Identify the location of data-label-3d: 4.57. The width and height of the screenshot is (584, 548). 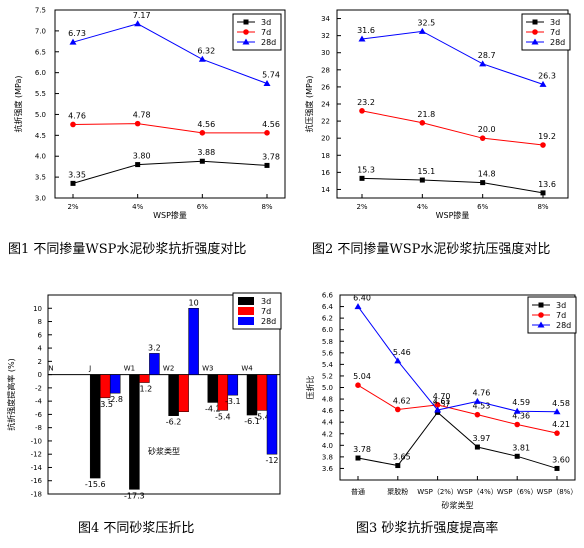
(442, 403).